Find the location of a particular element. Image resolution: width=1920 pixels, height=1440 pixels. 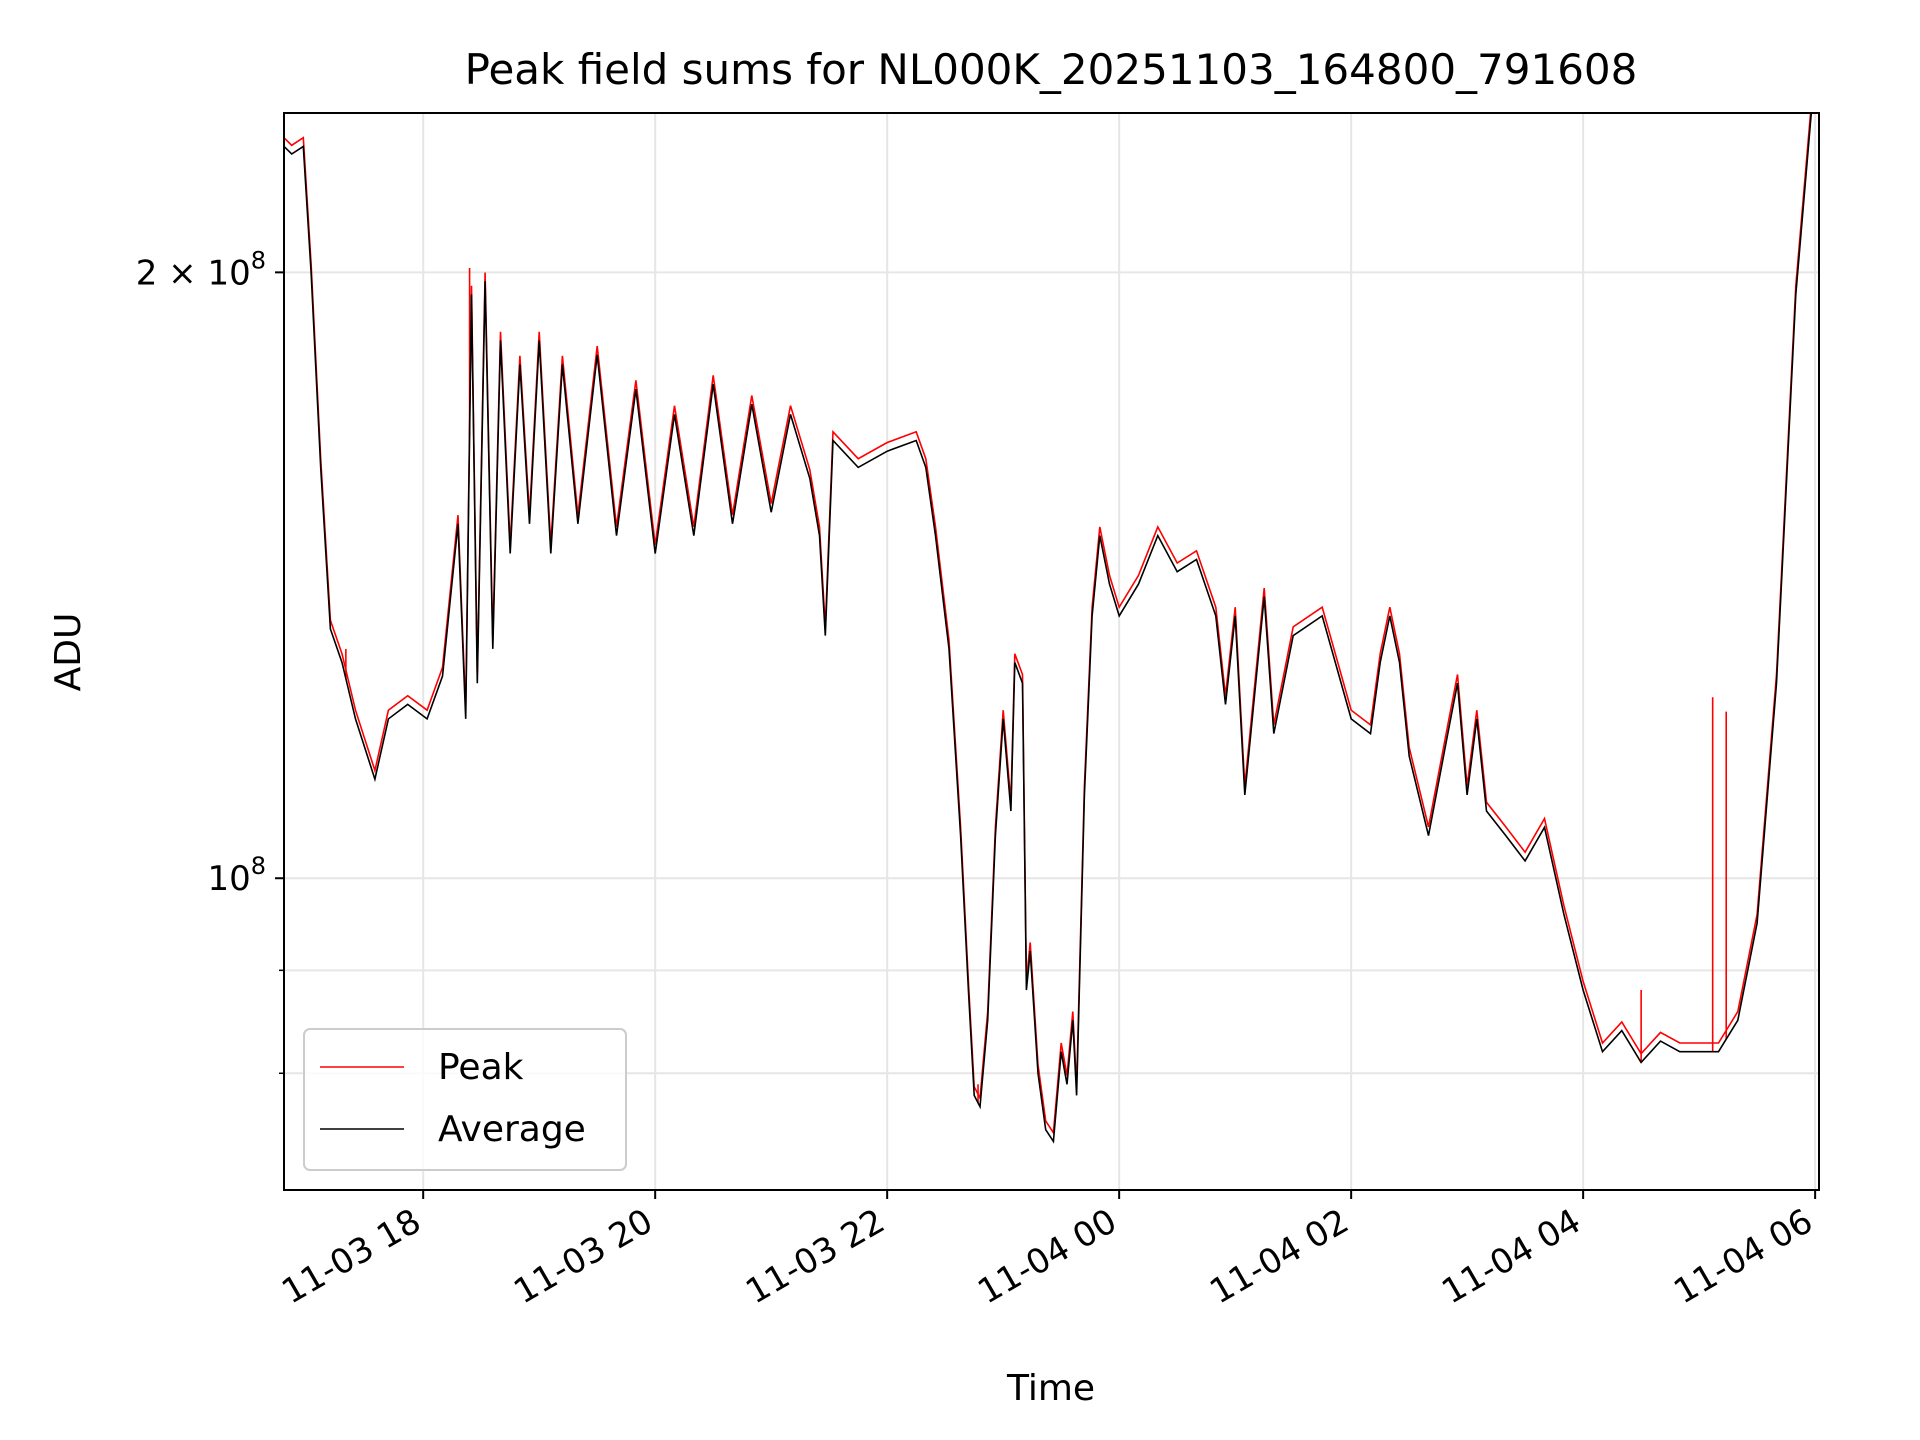

y-axis: 108 2 × 108 is located at coordinates (210, 660).